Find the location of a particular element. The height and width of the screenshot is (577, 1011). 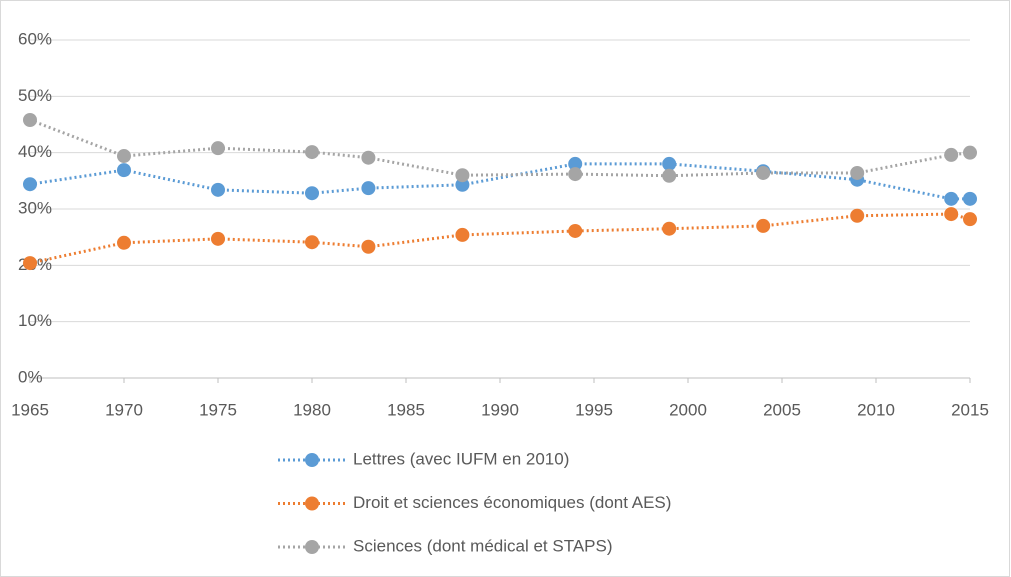

x-tick-label: 1975 is located at coordinates (218, 409).